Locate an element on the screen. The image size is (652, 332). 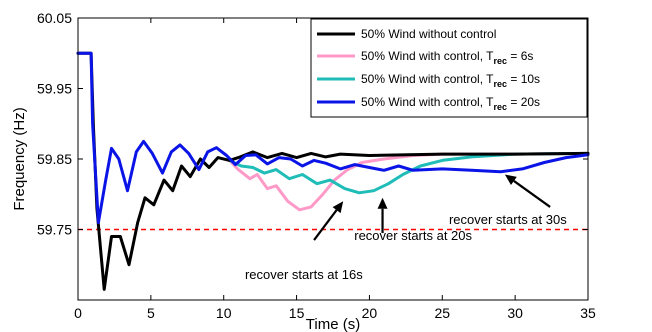
legend-box is located at coordinates (449, 68).